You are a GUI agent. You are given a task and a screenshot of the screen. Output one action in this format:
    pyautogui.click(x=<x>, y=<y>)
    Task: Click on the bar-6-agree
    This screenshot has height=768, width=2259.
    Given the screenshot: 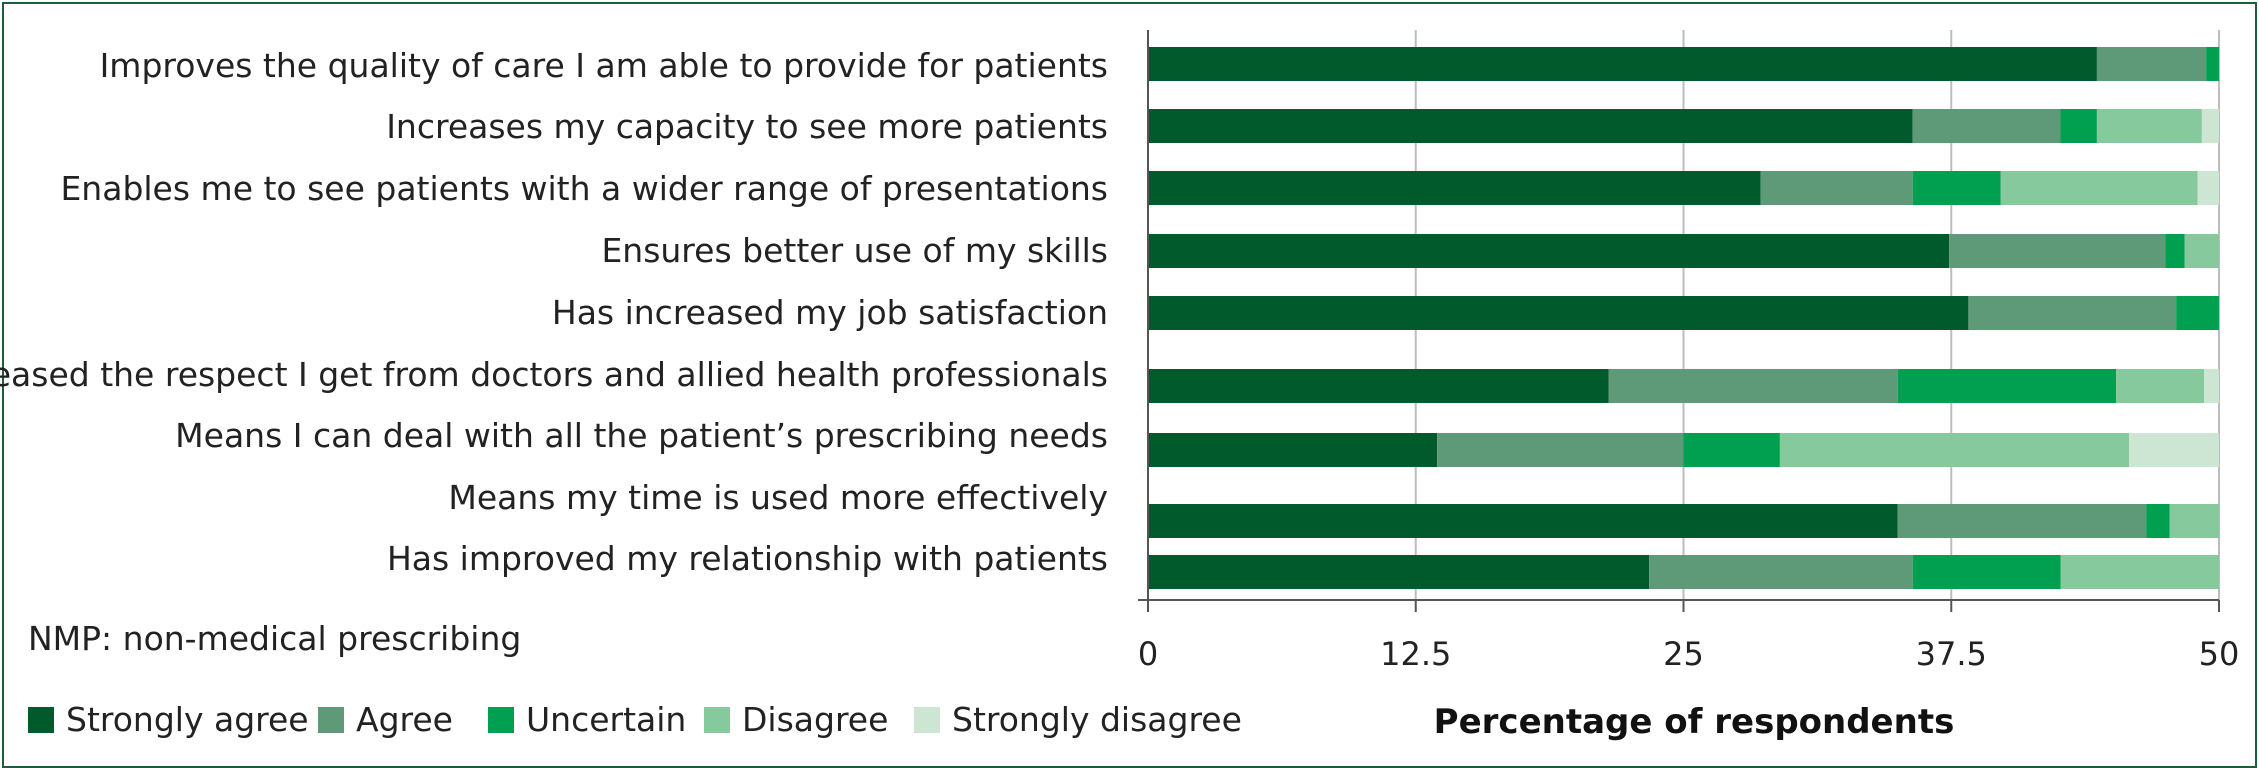 What is the action you would take?
    pyautogui.click(x=1753, y=386)
    